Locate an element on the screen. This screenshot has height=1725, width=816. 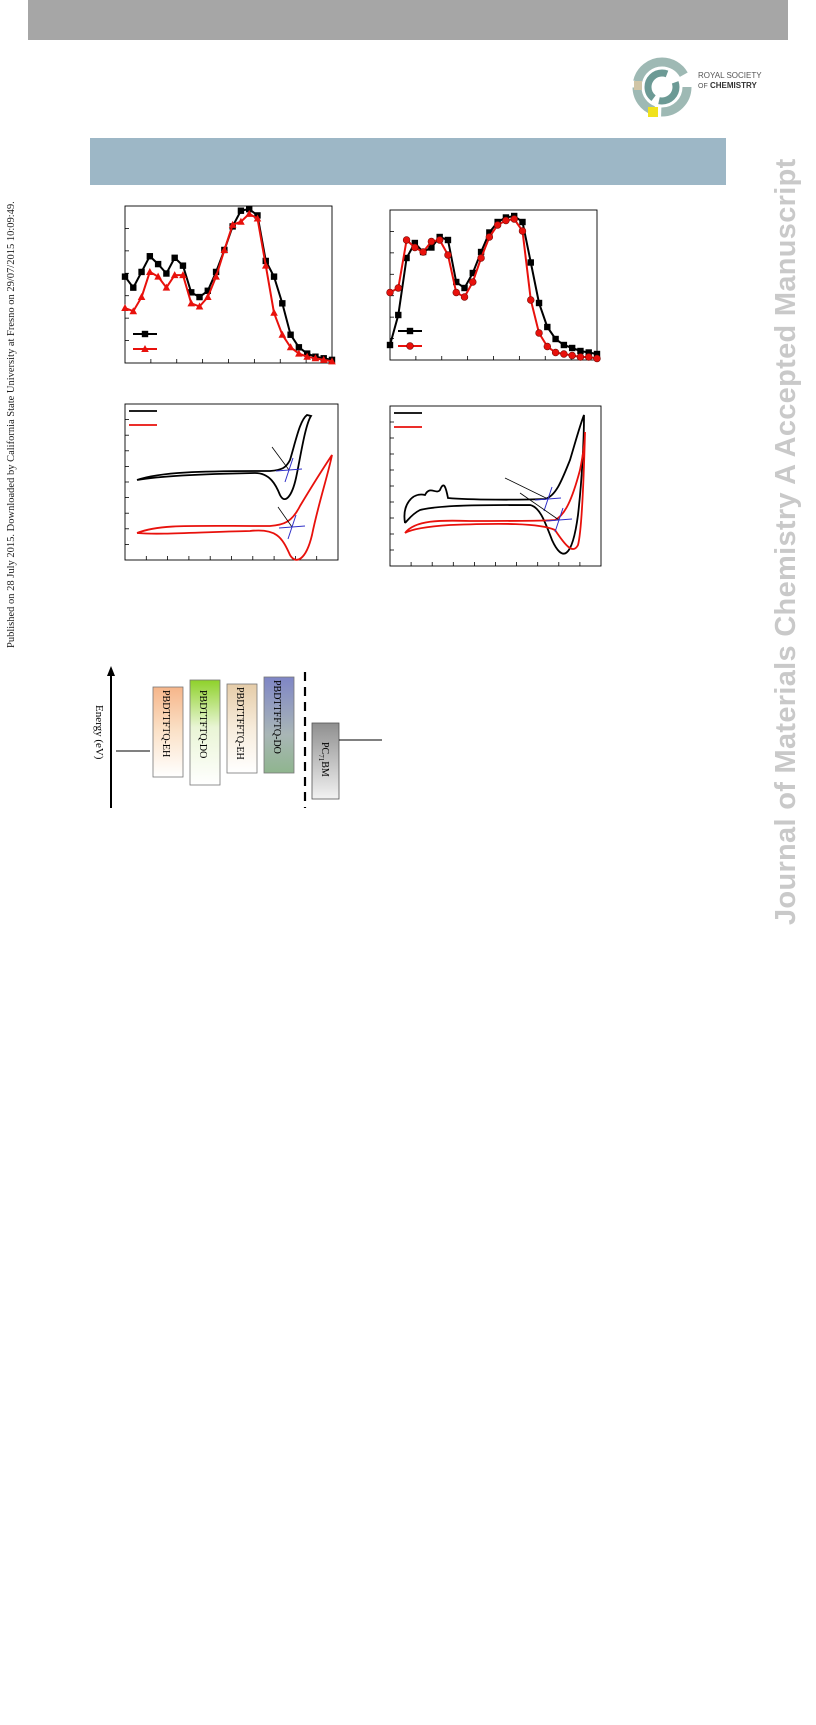
logo-line-3: CHEMISTRY is located at coordinates (733, 85).